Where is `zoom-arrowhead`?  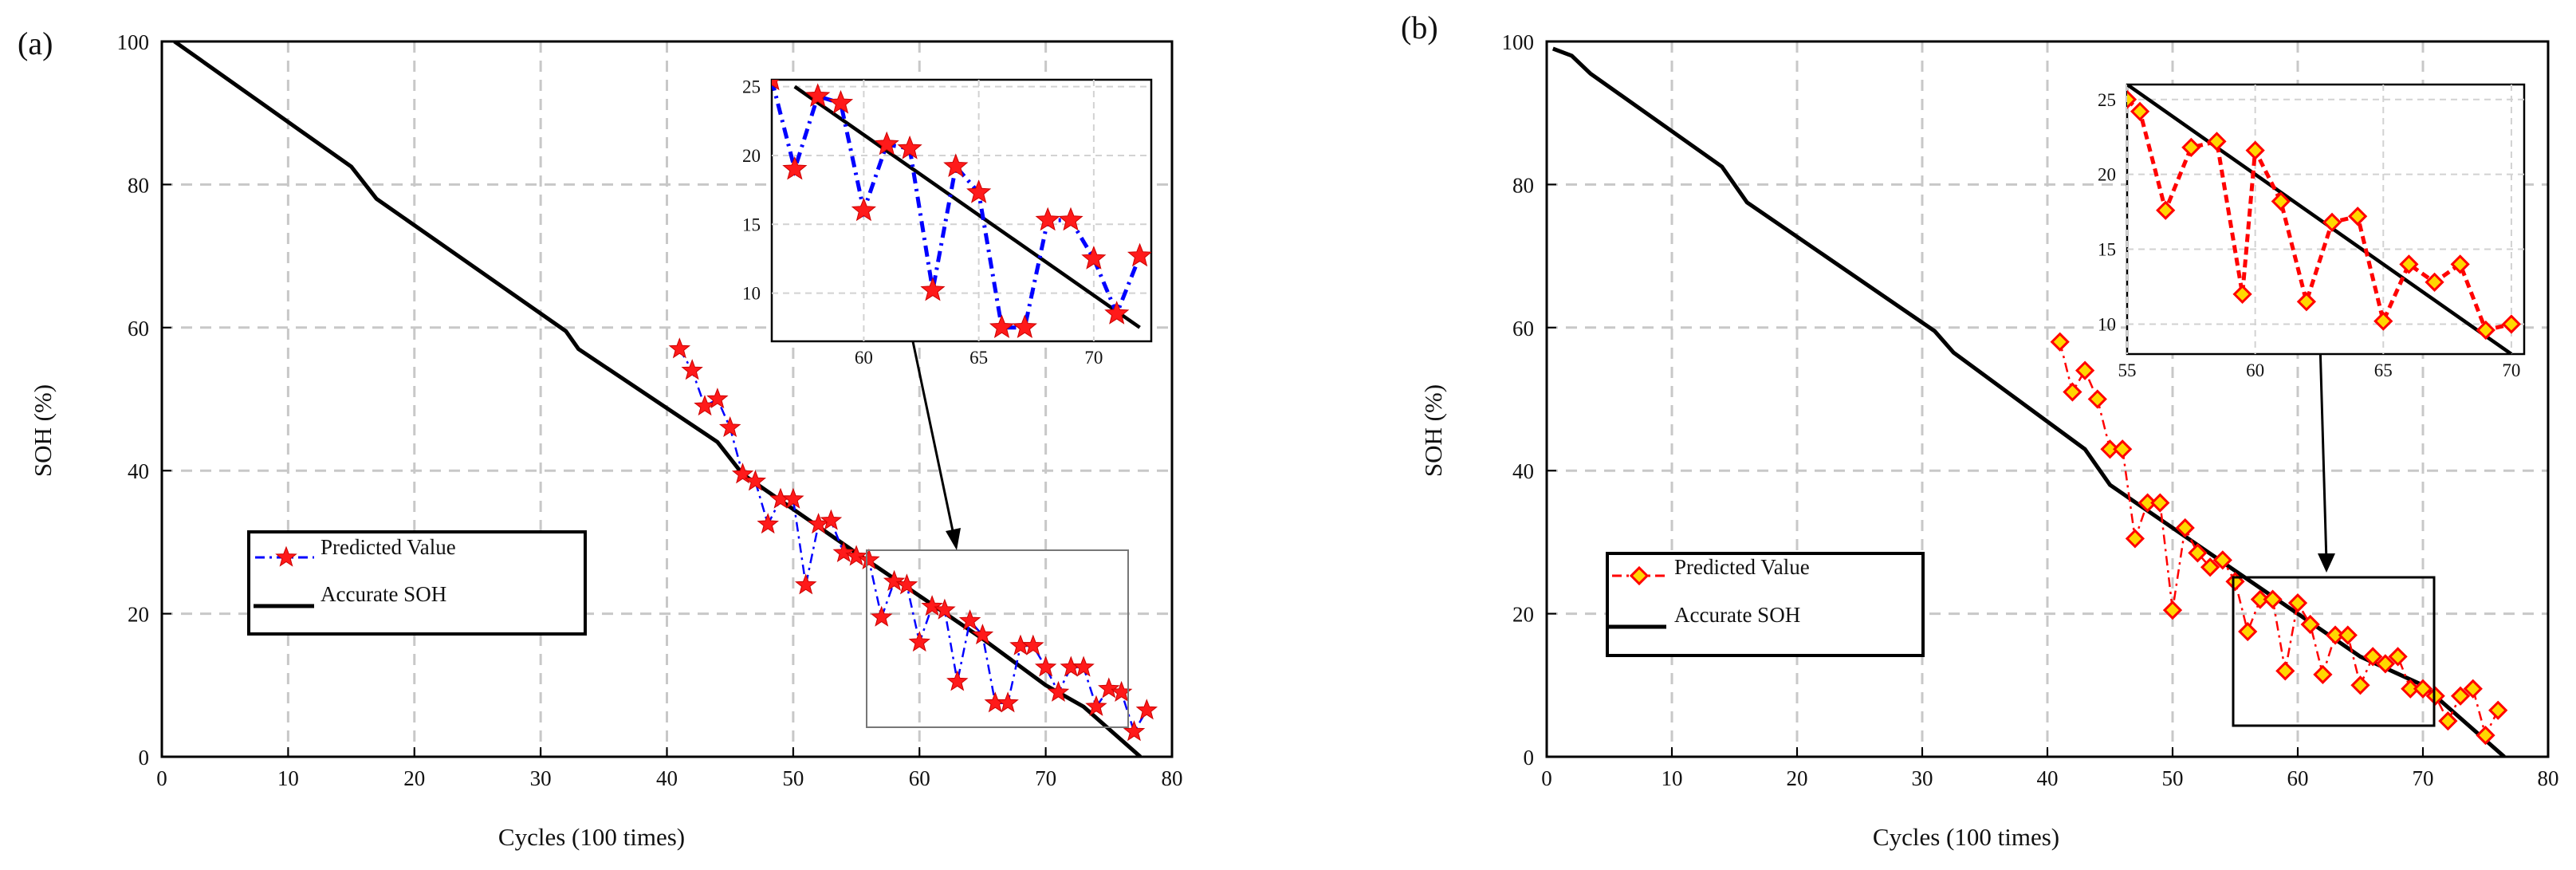 zoom-arrowhead is located at coordinates (2326, 563).